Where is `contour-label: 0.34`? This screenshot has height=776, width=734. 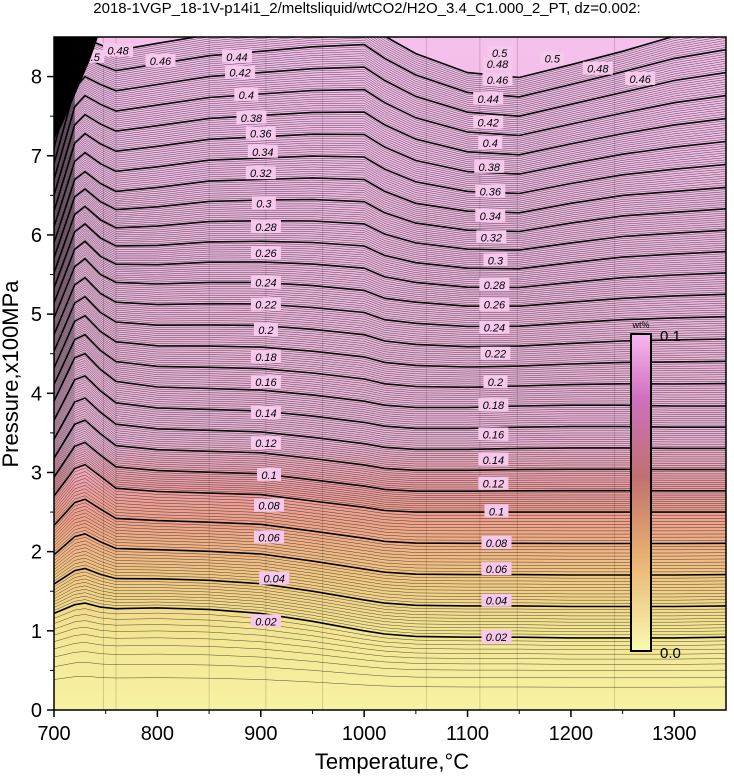
contour-label: 0.34 is located at coordinates (262, 153).